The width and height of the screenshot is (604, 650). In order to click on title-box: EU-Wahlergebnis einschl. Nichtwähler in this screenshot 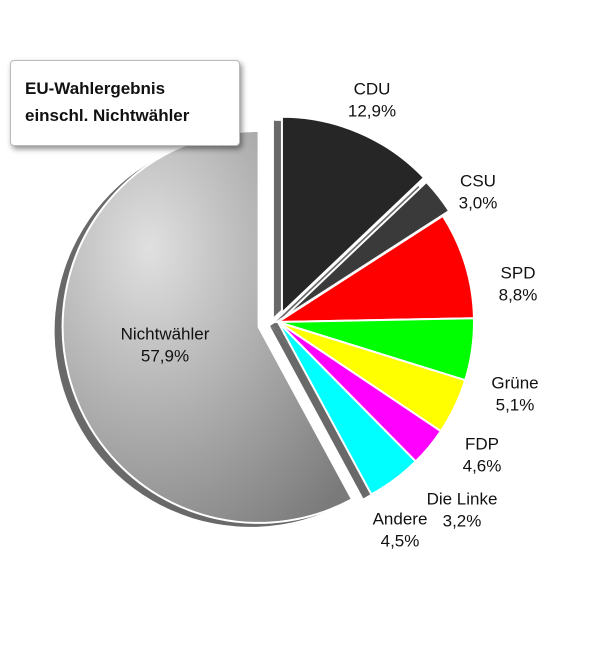, I will do `click(125, 103)`.